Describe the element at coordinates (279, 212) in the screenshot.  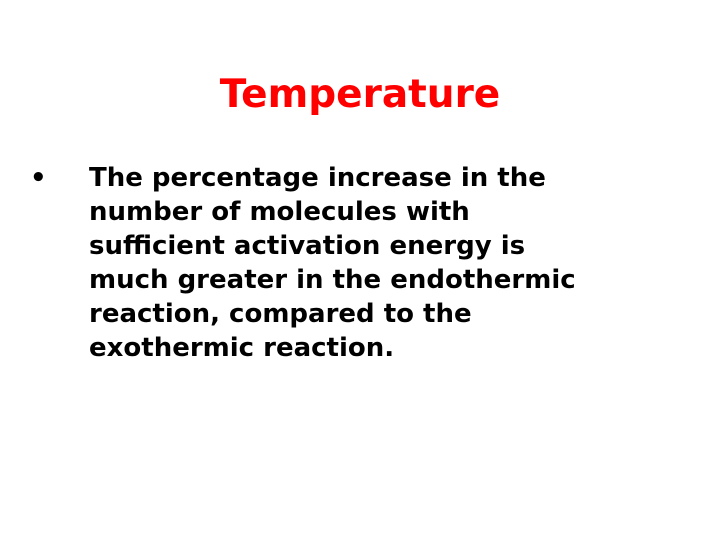
I see `bullet-line: number of molecules with` at that location.